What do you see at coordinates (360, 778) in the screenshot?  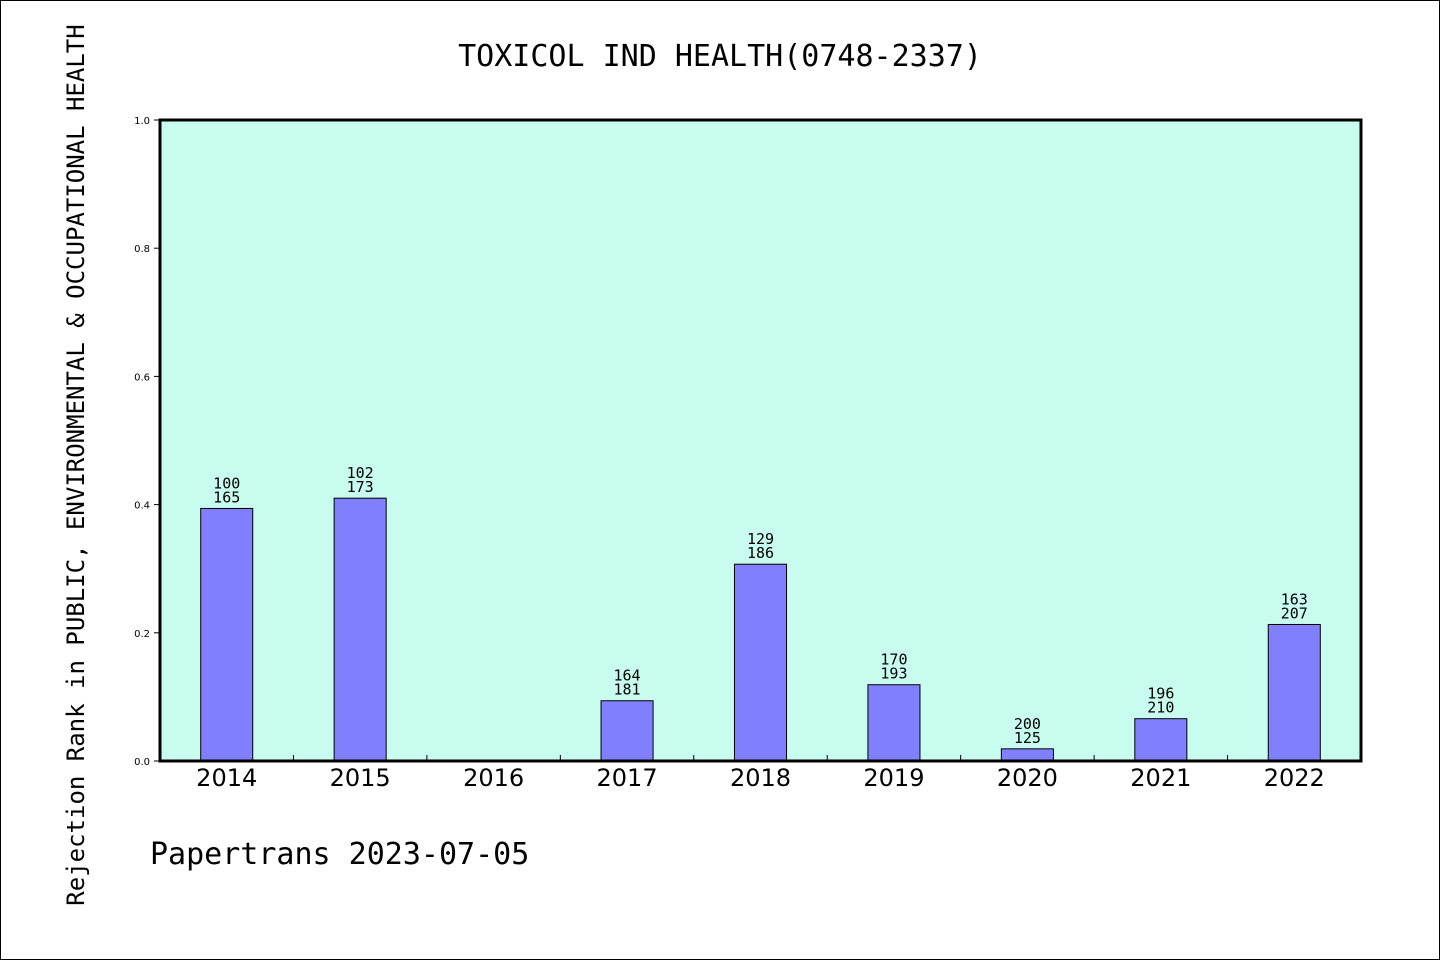 I see `x-tick-label: 2015` at bounding box center [360, 778].